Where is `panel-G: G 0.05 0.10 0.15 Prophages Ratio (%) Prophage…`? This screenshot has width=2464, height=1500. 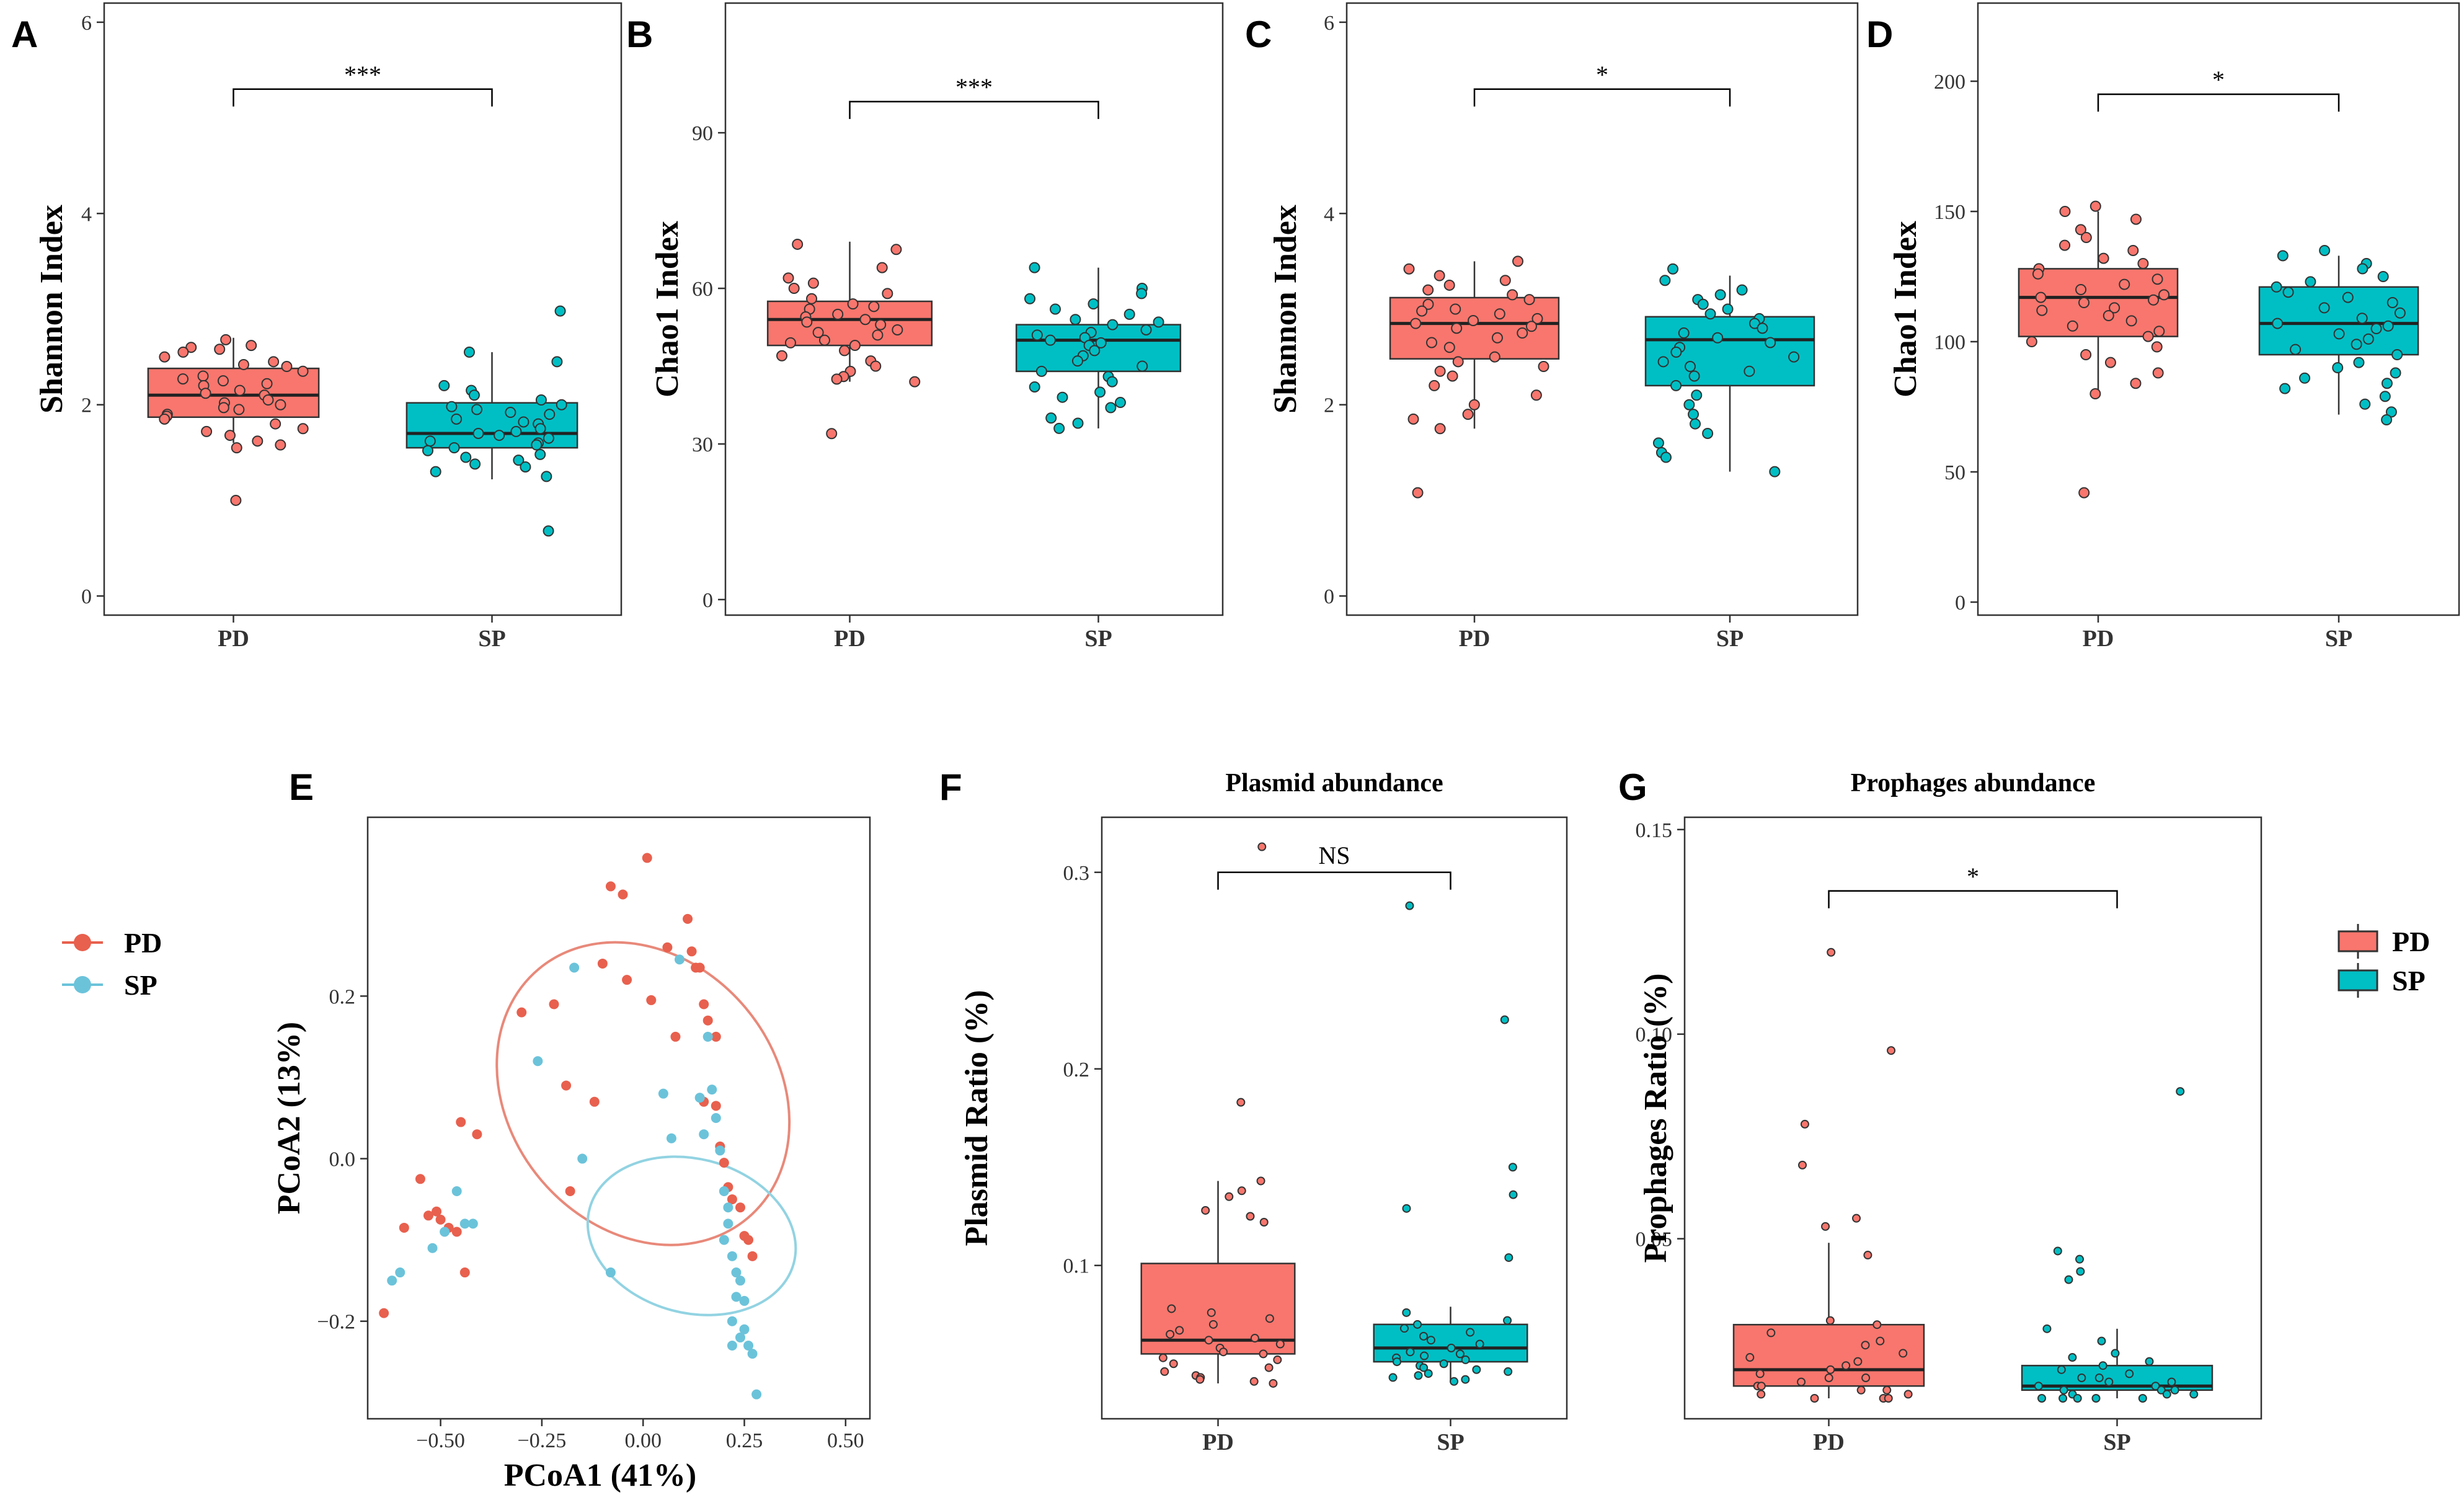
panel-G: G 0.05 0.10 0.15 Prophages Ratio (%) Prophage… is located at coordinates (1940, 1110).